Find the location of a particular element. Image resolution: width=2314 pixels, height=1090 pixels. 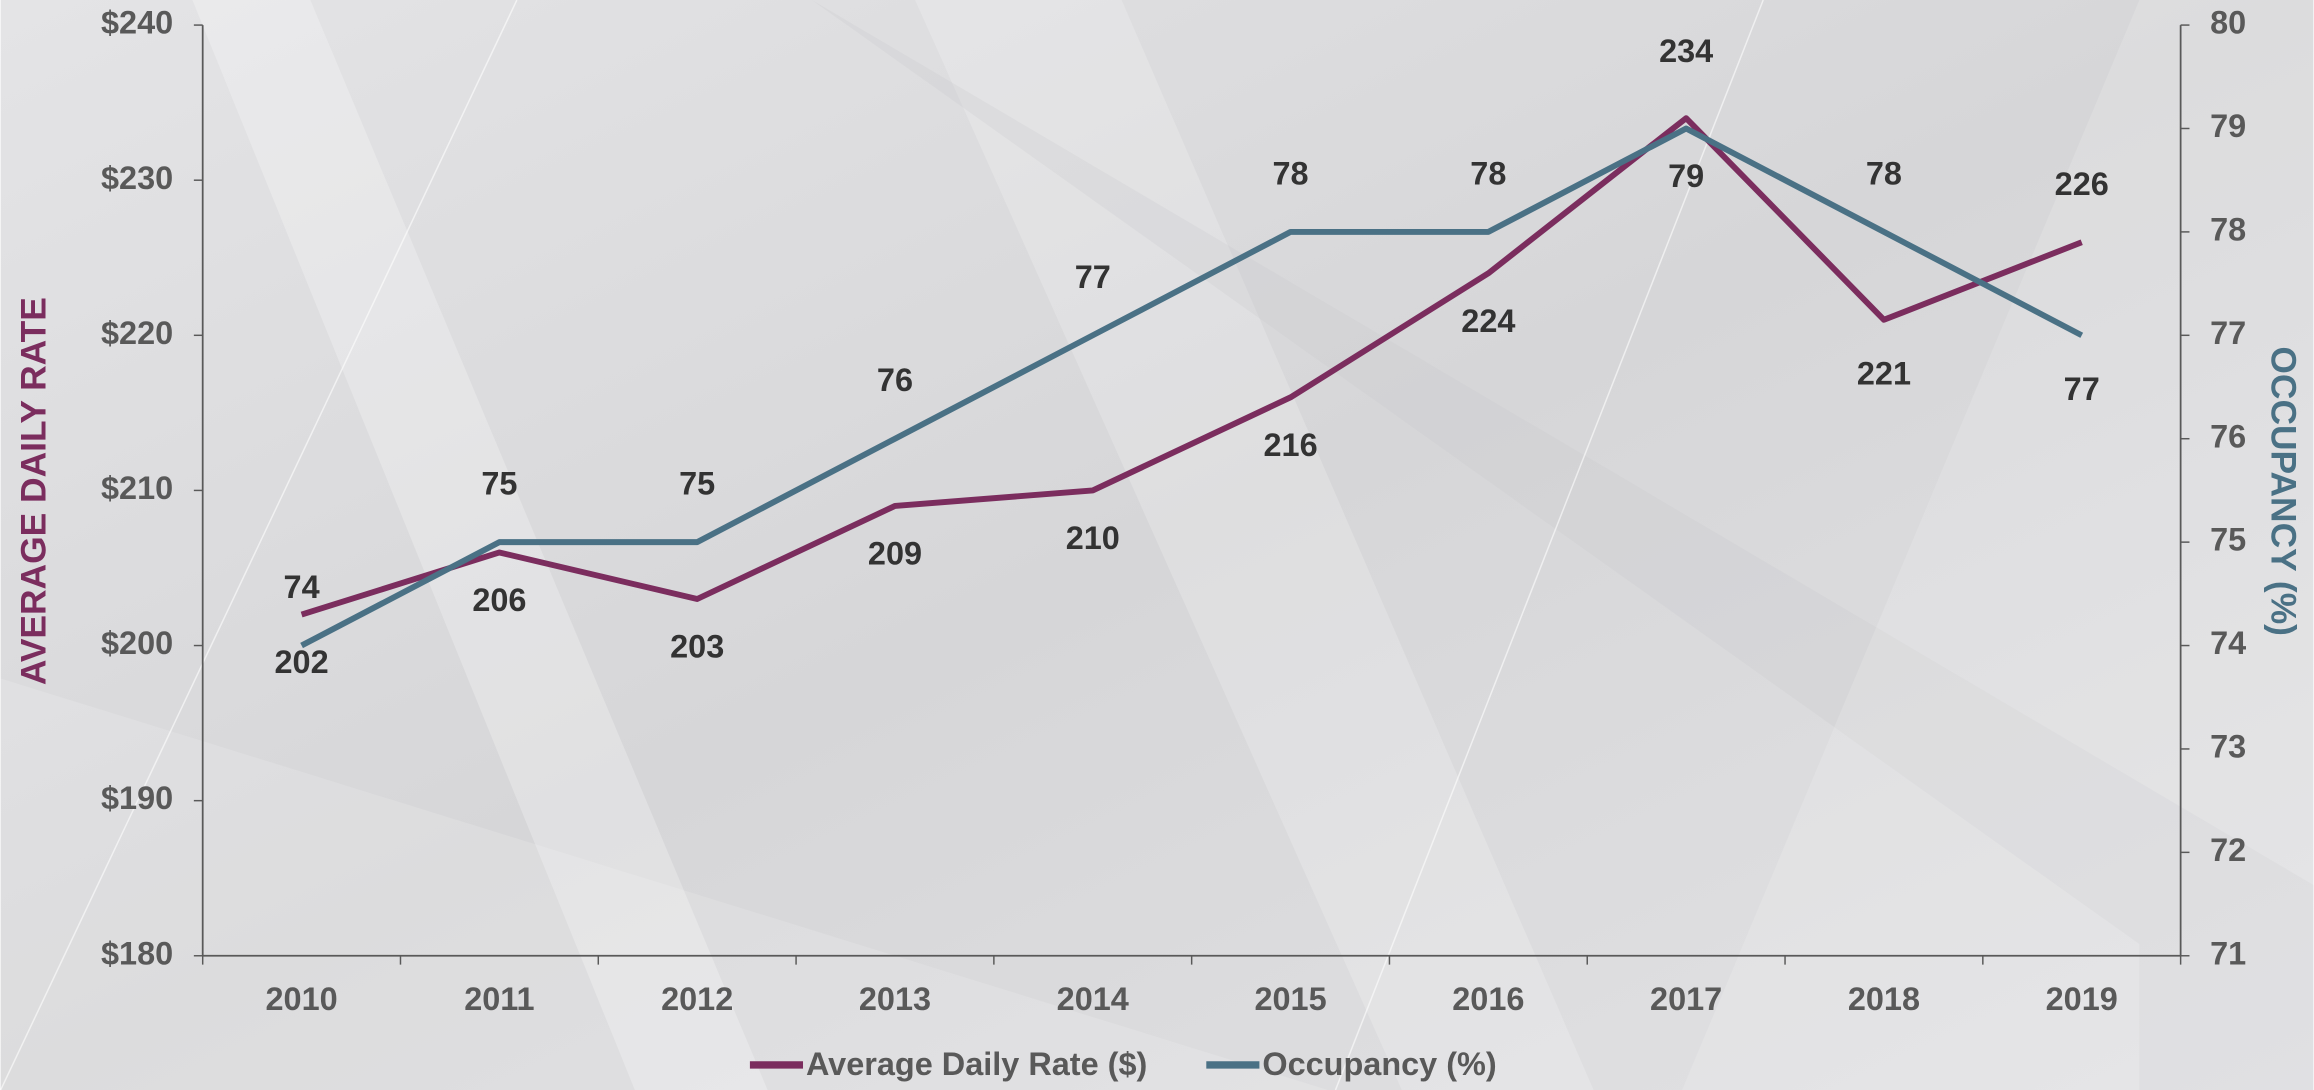

y2-tick-label: 73 is located at coordinates (2228, 747).